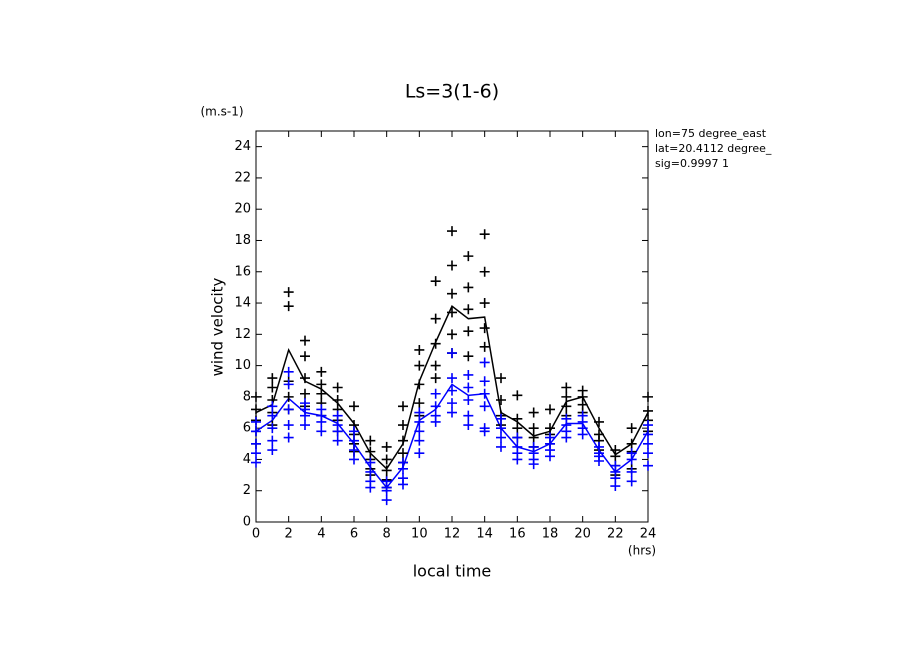  I want to click on x-tick-label: 12, so click(452, 534).